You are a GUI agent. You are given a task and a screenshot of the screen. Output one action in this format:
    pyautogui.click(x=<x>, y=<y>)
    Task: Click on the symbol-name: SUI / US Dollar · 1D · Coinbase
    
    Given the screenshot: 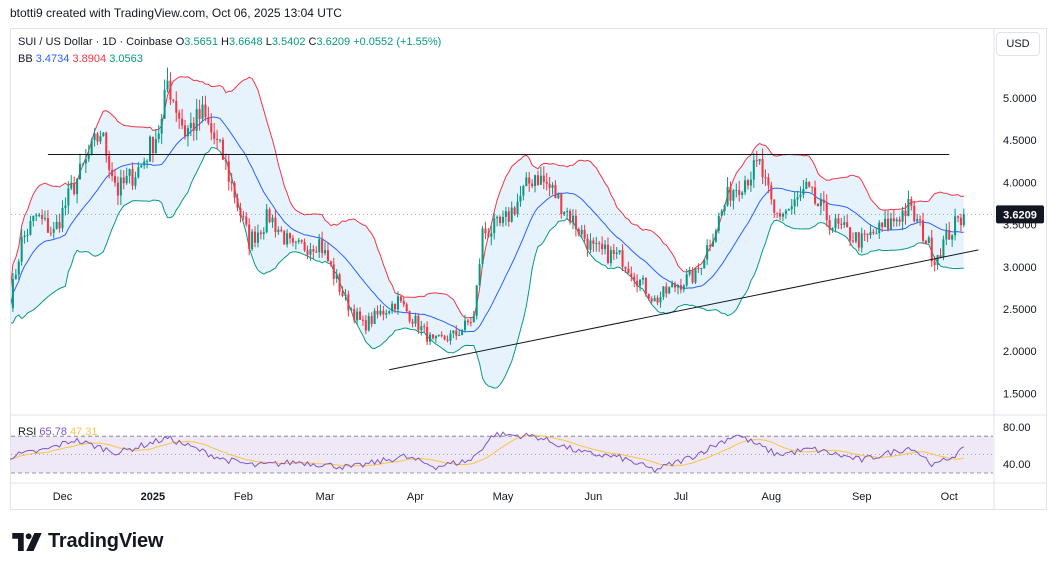 What is the action you would take?
    pyautogui.click(x=95, y=42)
    